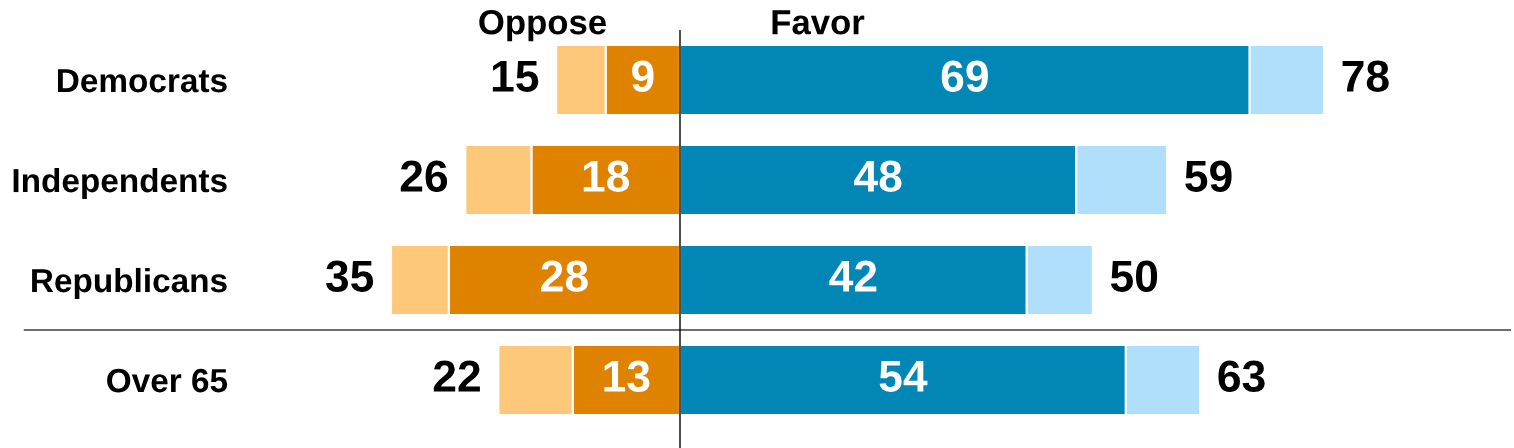 The height and width of the screenshot is (448, 1514). I want to click on data-label: 48, so click(878, 176).